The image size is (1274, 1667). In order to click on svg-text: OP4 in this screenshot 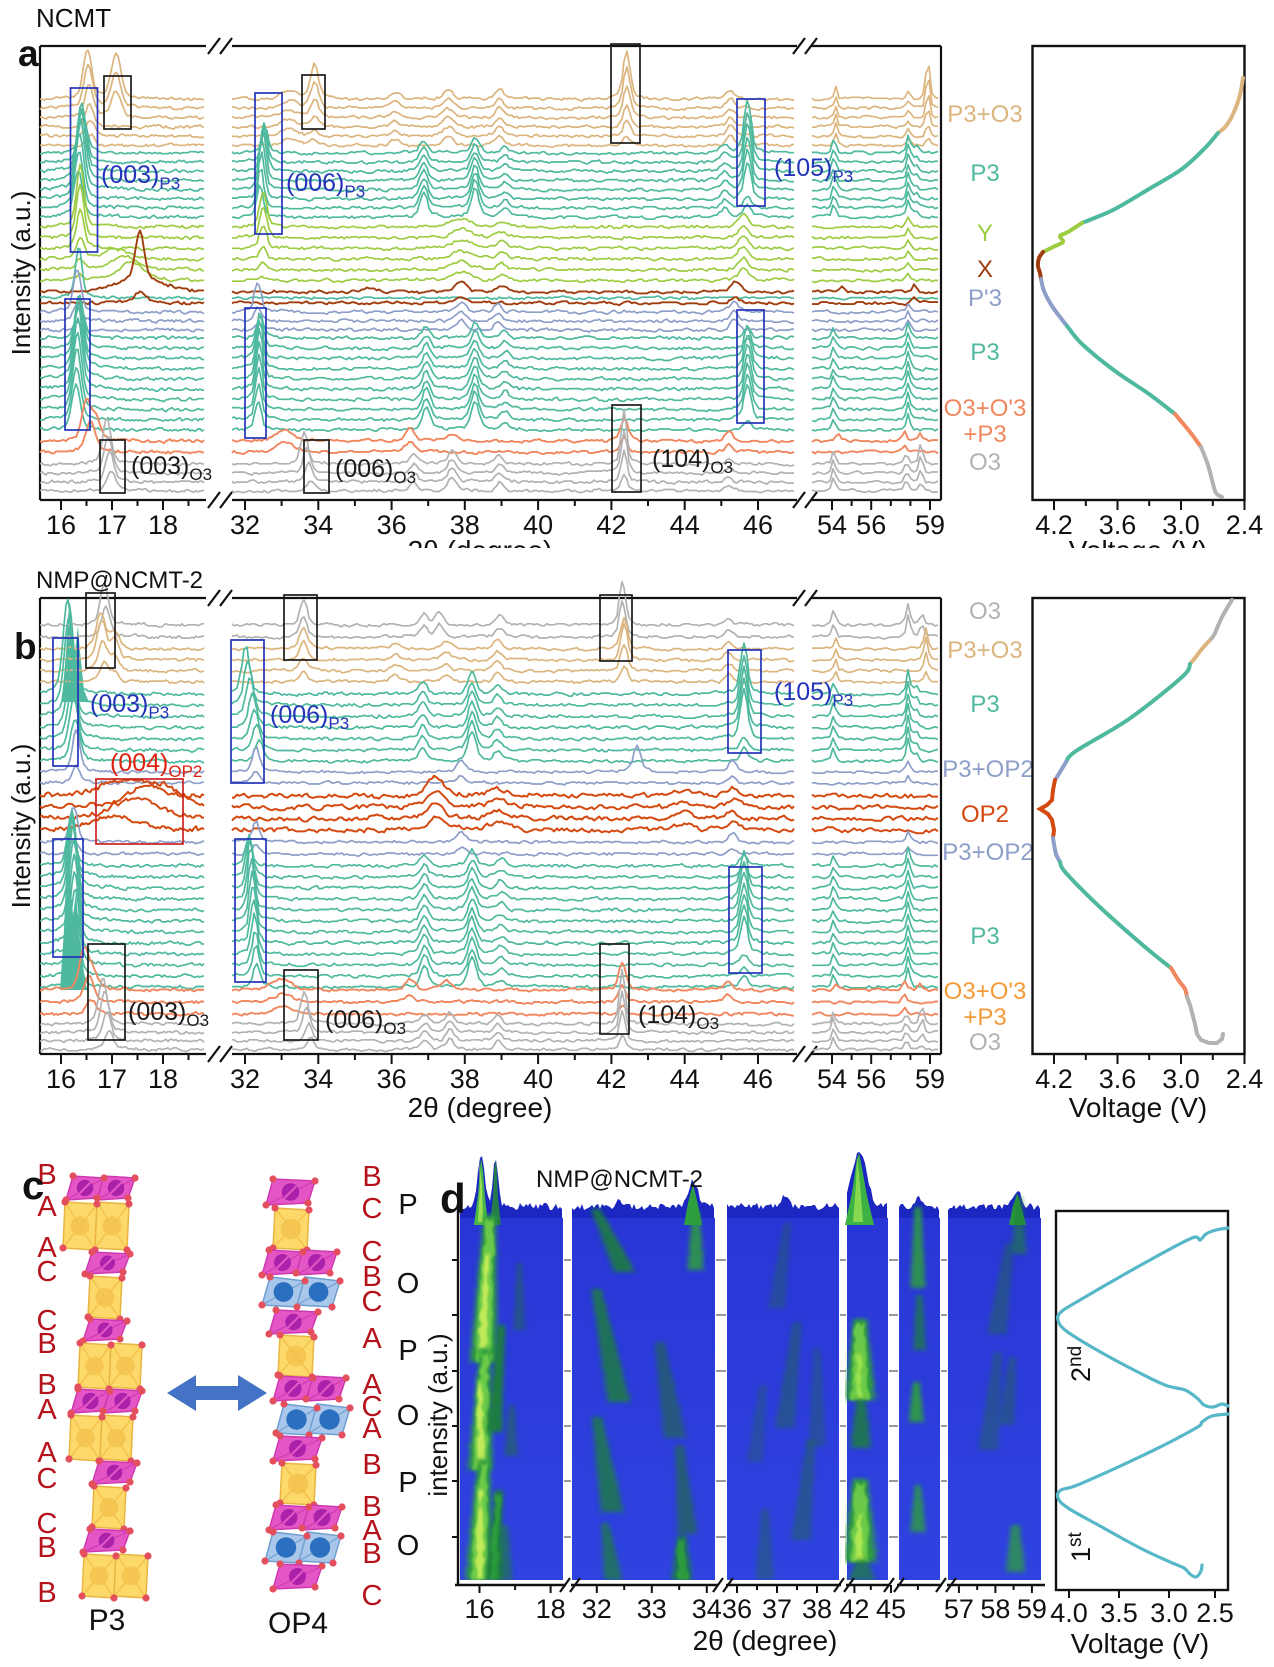, I will do `click(298, 1623)`.